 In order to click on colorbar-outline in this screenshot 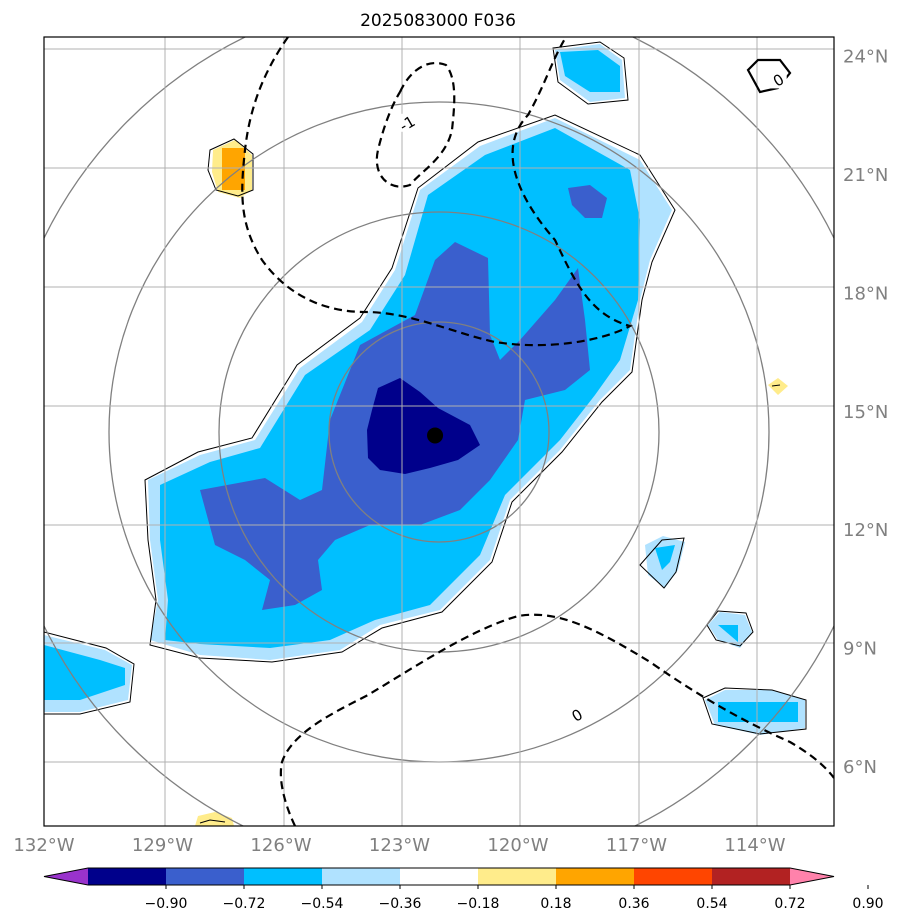, I will do `click(439, 876)`.